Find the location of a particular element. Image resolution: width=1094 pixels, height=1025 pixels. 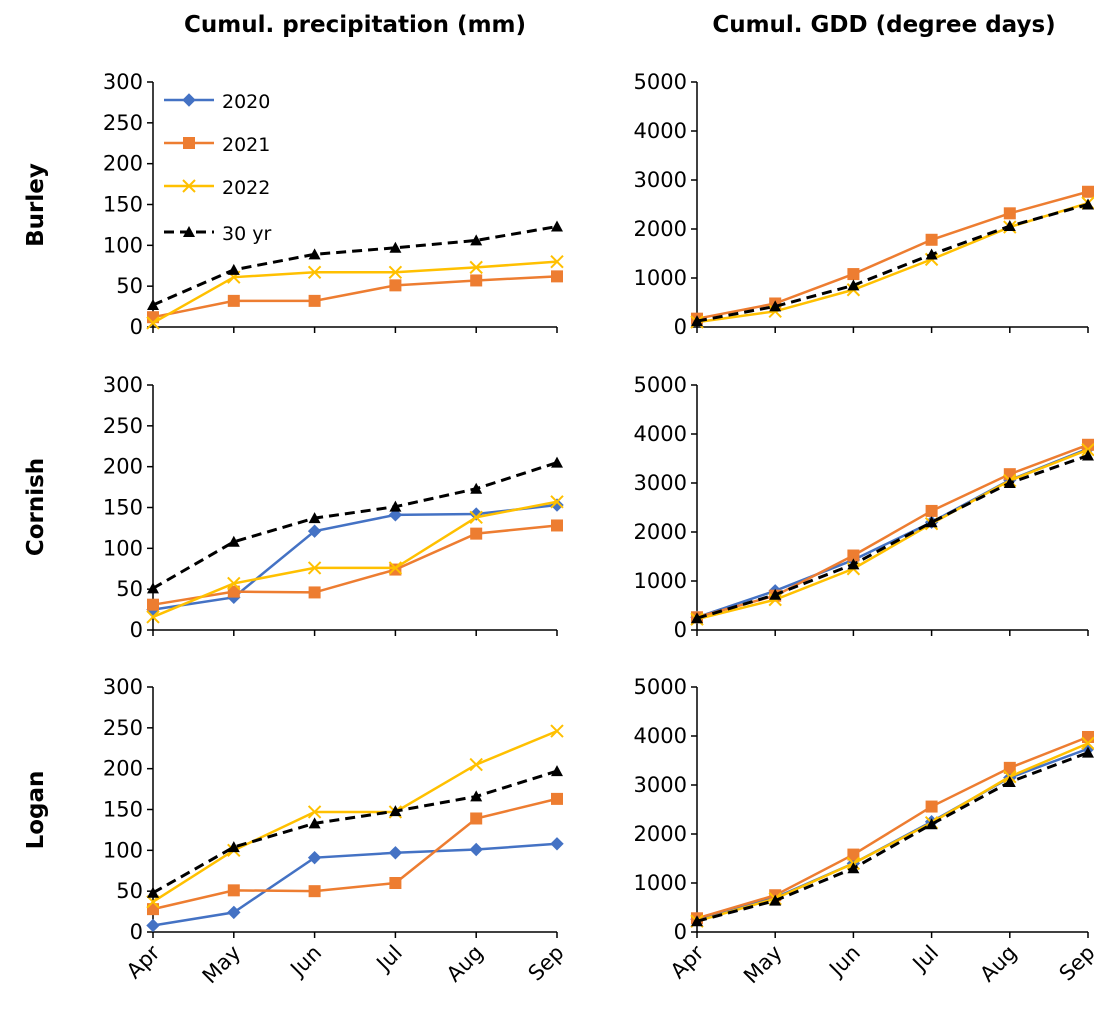

series-line-2020 is located at coordinates (355, 557).